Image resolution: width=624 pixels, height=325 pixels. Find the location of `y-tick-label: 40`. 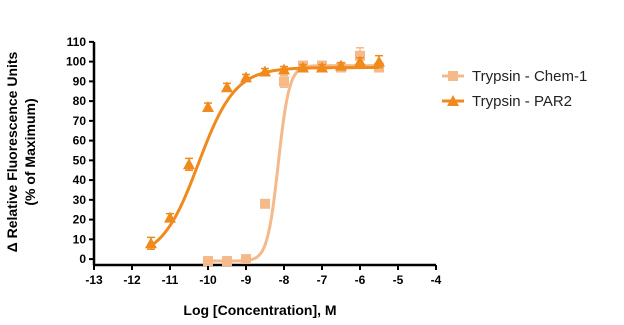

y-tick-label: 40 is located at coordinates (80, 180).